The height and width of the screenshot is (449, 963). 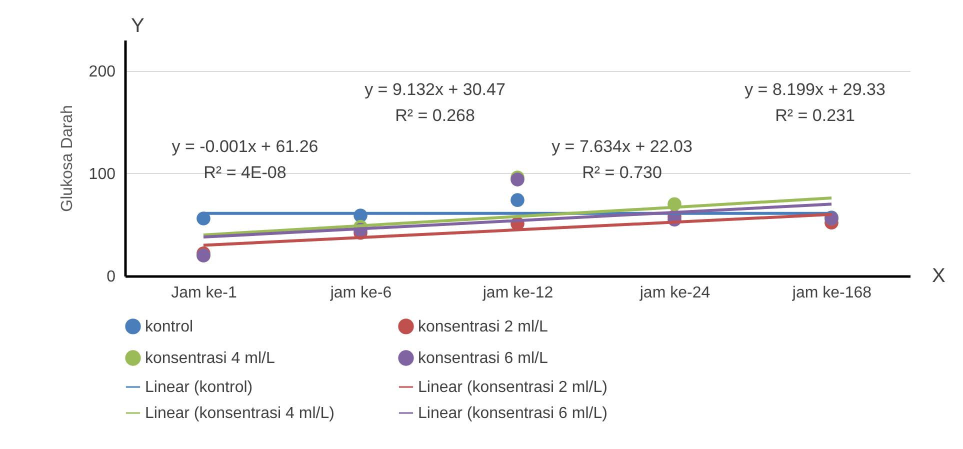 I want to click on annotation: y = 7.634x + 22.03, so click(x=622, y=146).